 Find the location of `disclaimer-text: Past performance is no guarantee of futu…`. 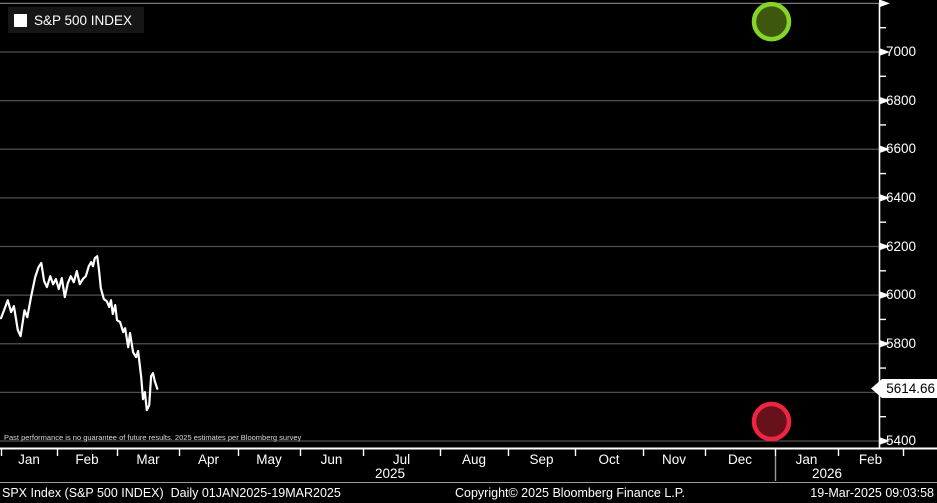

disclaimer-text: Past performance is no guarantee of futu… is located at coordinates (153, 437).